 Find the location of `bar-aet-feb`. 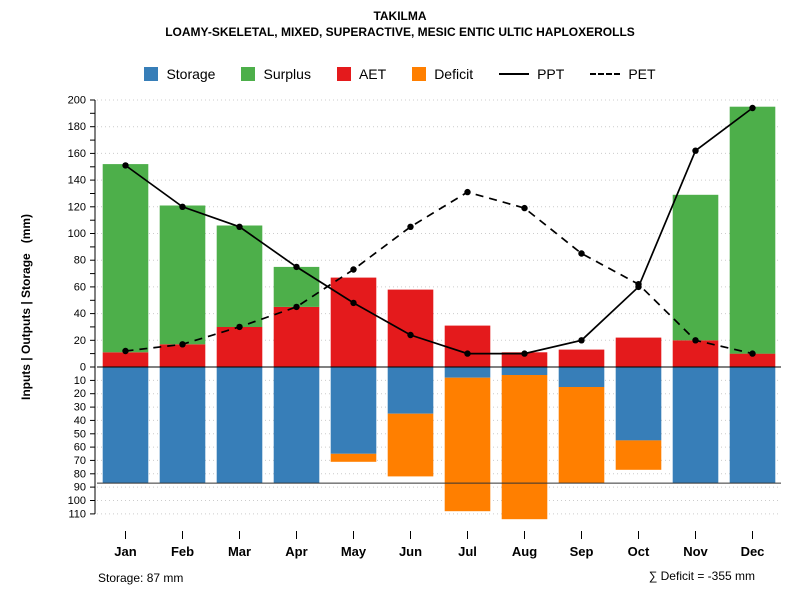

bar-aet-feb is located at coordinates (182, 355).